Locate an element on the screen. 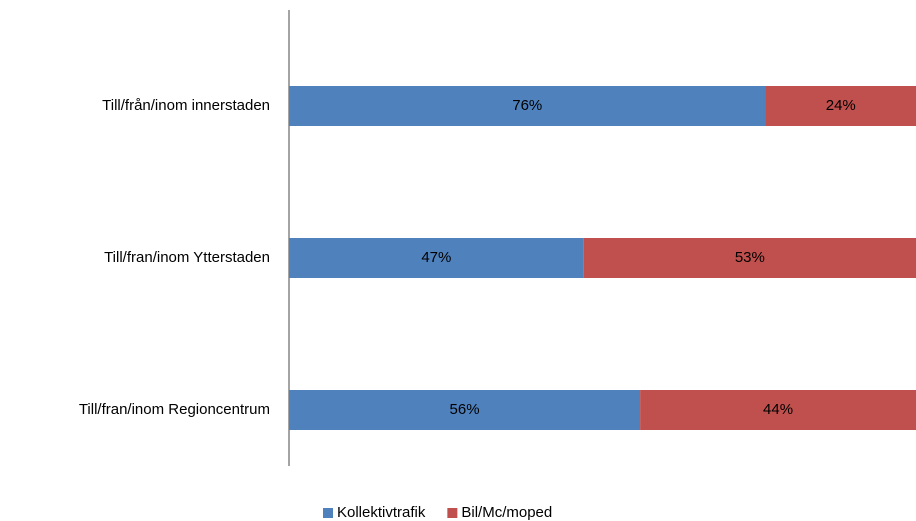 The width and height of the screenshot is (916, 521). legend-label: Kollektivtrafik is located at coordinates (381, 512).